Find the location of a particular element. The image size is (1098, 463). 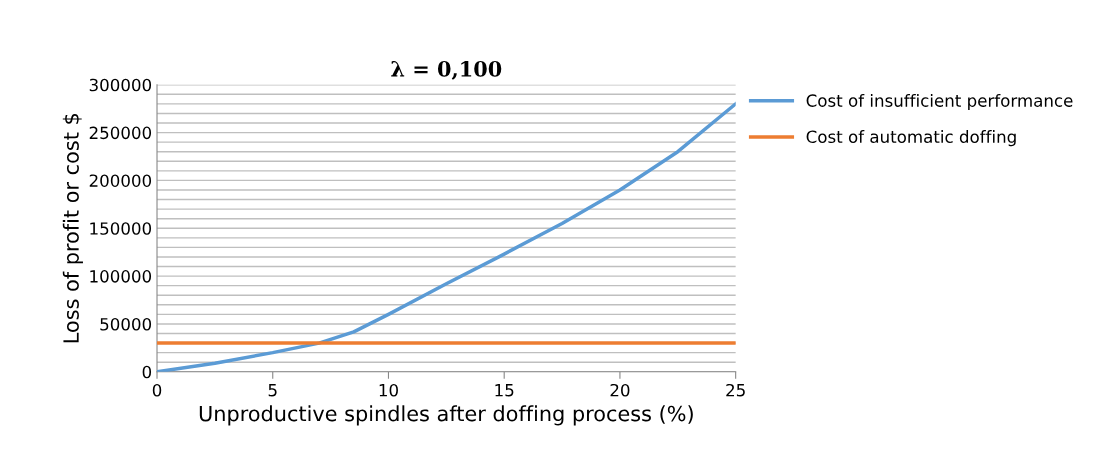

x-axis-title: Unproductive spindles after doffing process (%) is located at coordinates (446, 415).